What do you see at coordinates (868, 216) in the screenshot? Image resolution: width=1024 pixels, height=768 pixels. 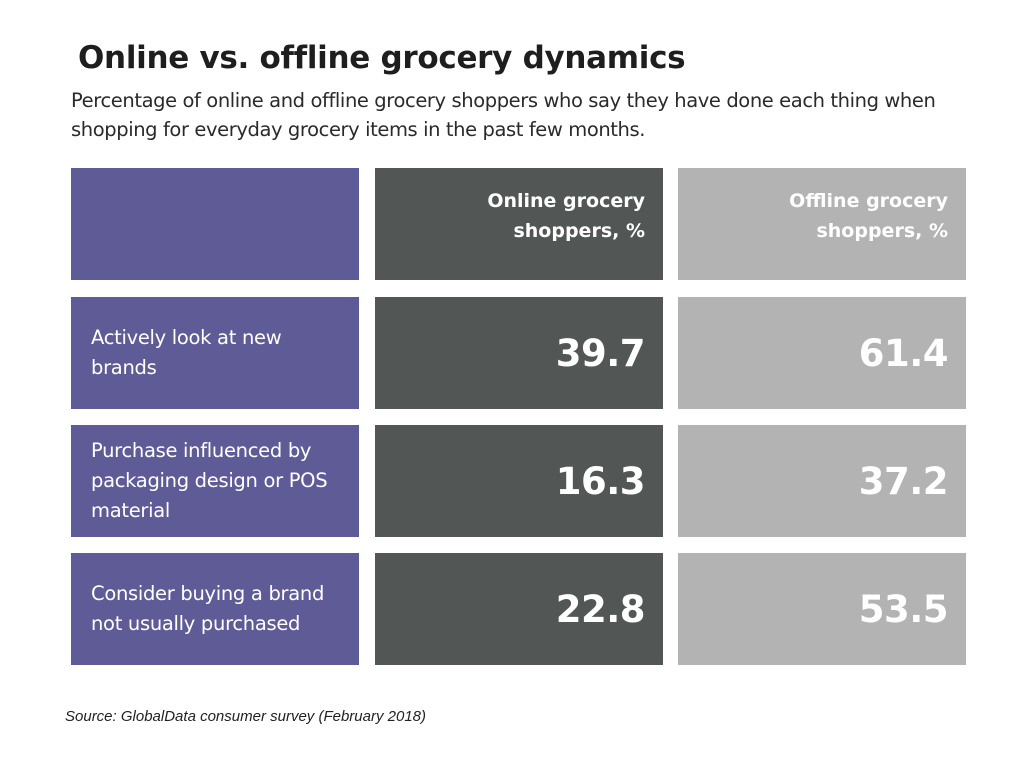 I see `column-header-offline-label: Offline grocery shoppers, %` at bounding box center [868, 216].